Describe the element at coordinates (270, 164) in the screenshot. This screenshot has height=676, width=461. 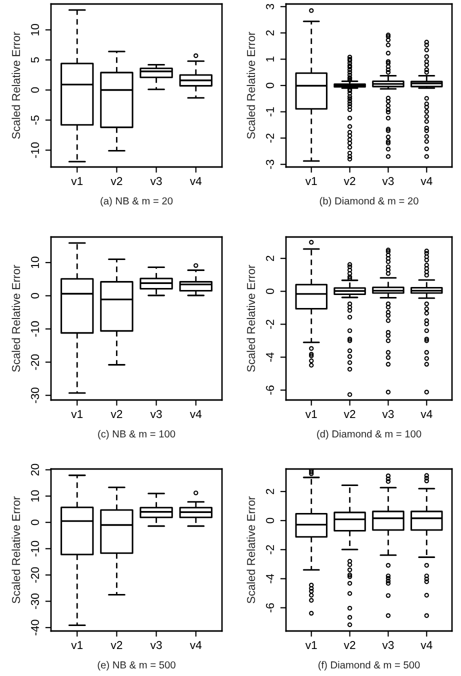
I see `y-tick-label: -3` at that location.